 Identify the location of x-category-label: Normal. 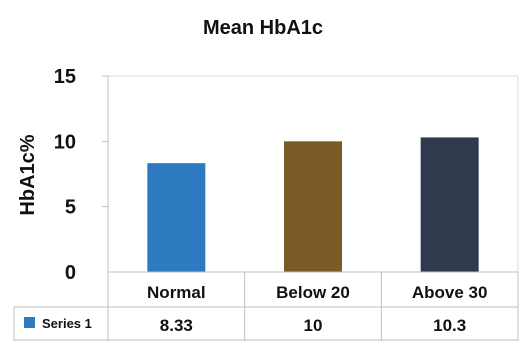
(176, 292).